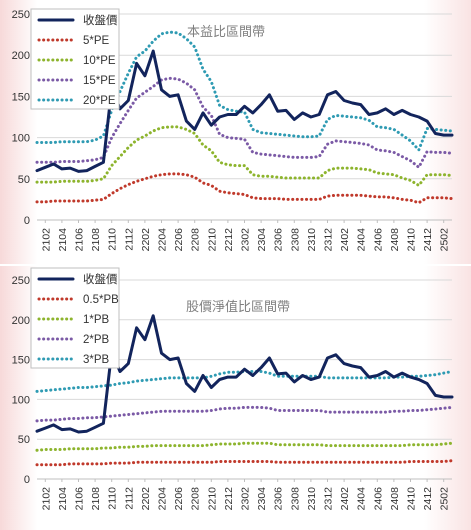 The height and width of the screenshot is (530, 471). What do you see at coordinates (101, 300) in the screenshot?
I see `legend-label: 0.5*PB` at bounding box center [101, 300].